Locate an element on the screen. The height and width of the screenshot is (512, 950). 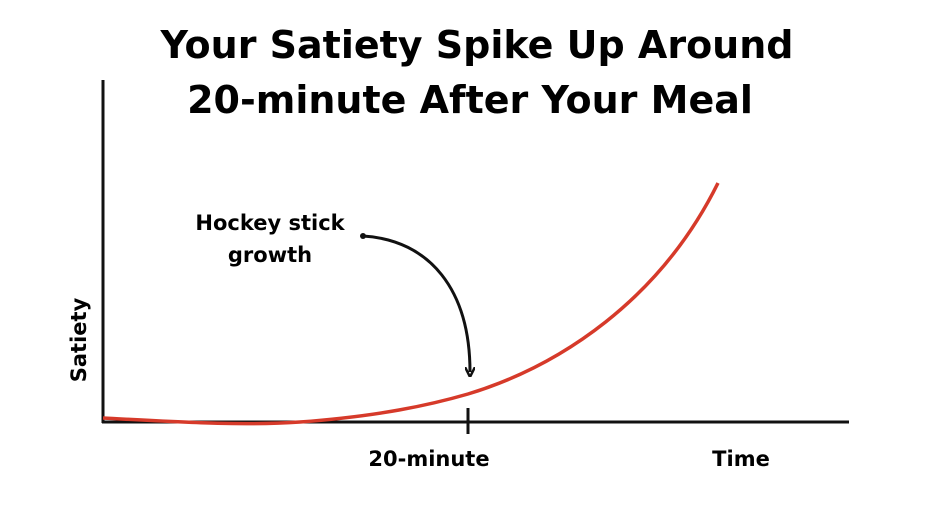
annotation-arrow is located at coordinates (416, 303).